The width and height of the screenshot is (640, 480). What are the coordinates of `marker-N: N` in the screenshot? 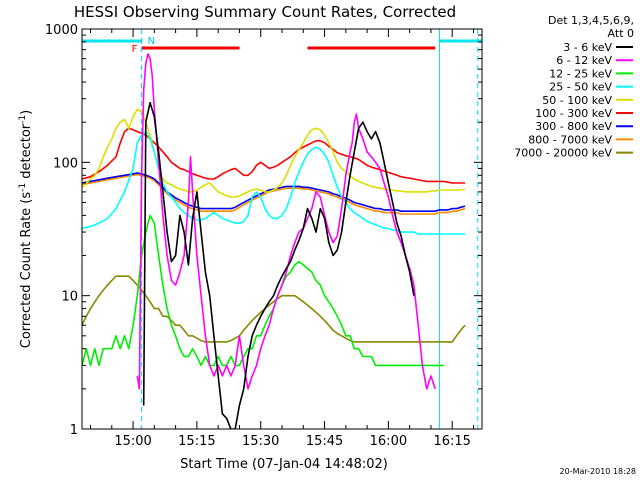 It's located at (151, 41).